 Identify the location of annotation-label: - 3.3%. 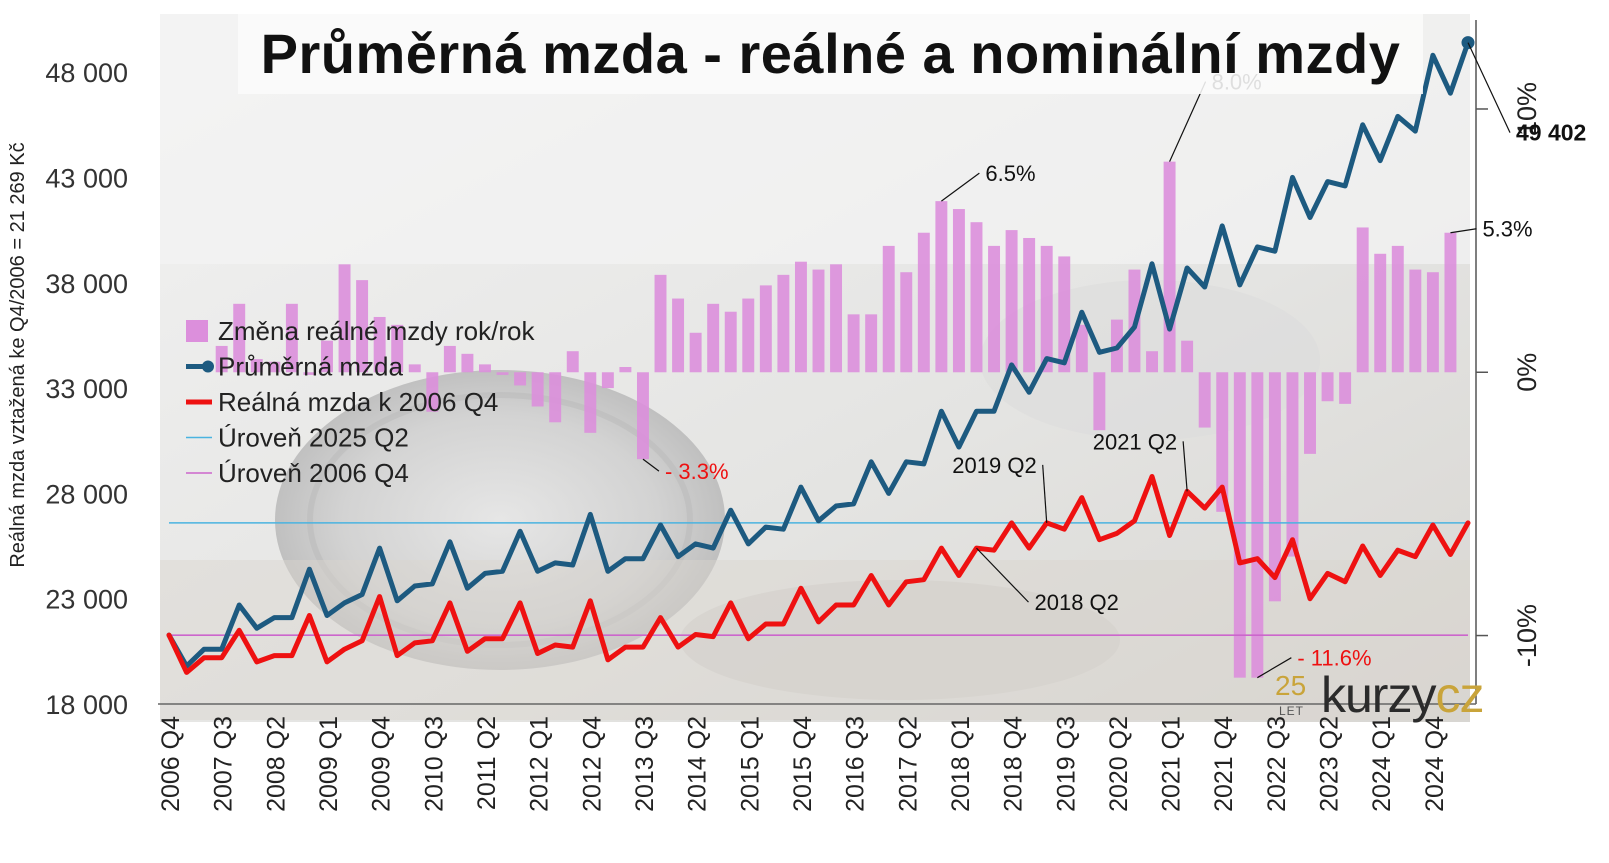
(697, 471).